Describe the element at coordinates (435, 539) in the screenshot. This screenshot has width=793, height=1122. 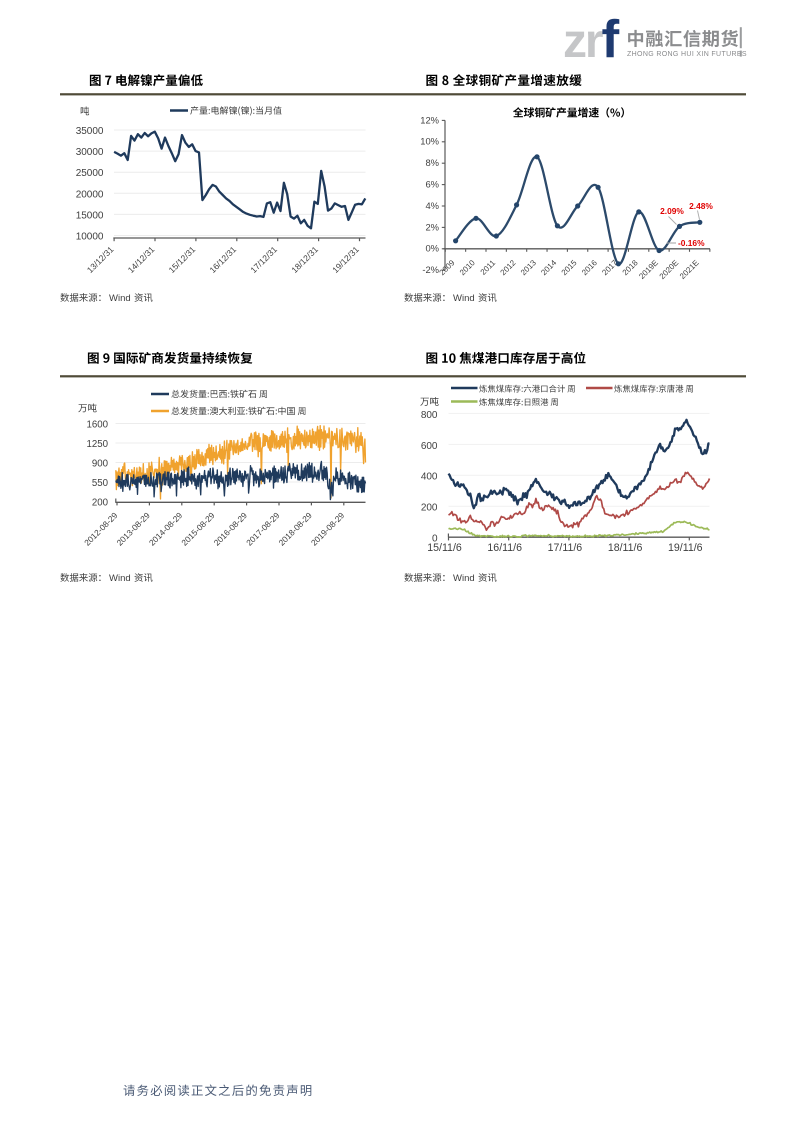
I see `svg-text: 0` at that location.